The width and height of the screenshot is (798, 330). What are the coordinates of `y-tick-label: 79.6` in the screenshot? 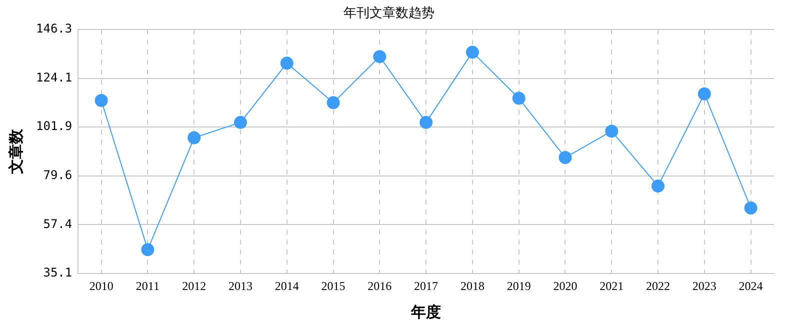 It's located at (57, 175).